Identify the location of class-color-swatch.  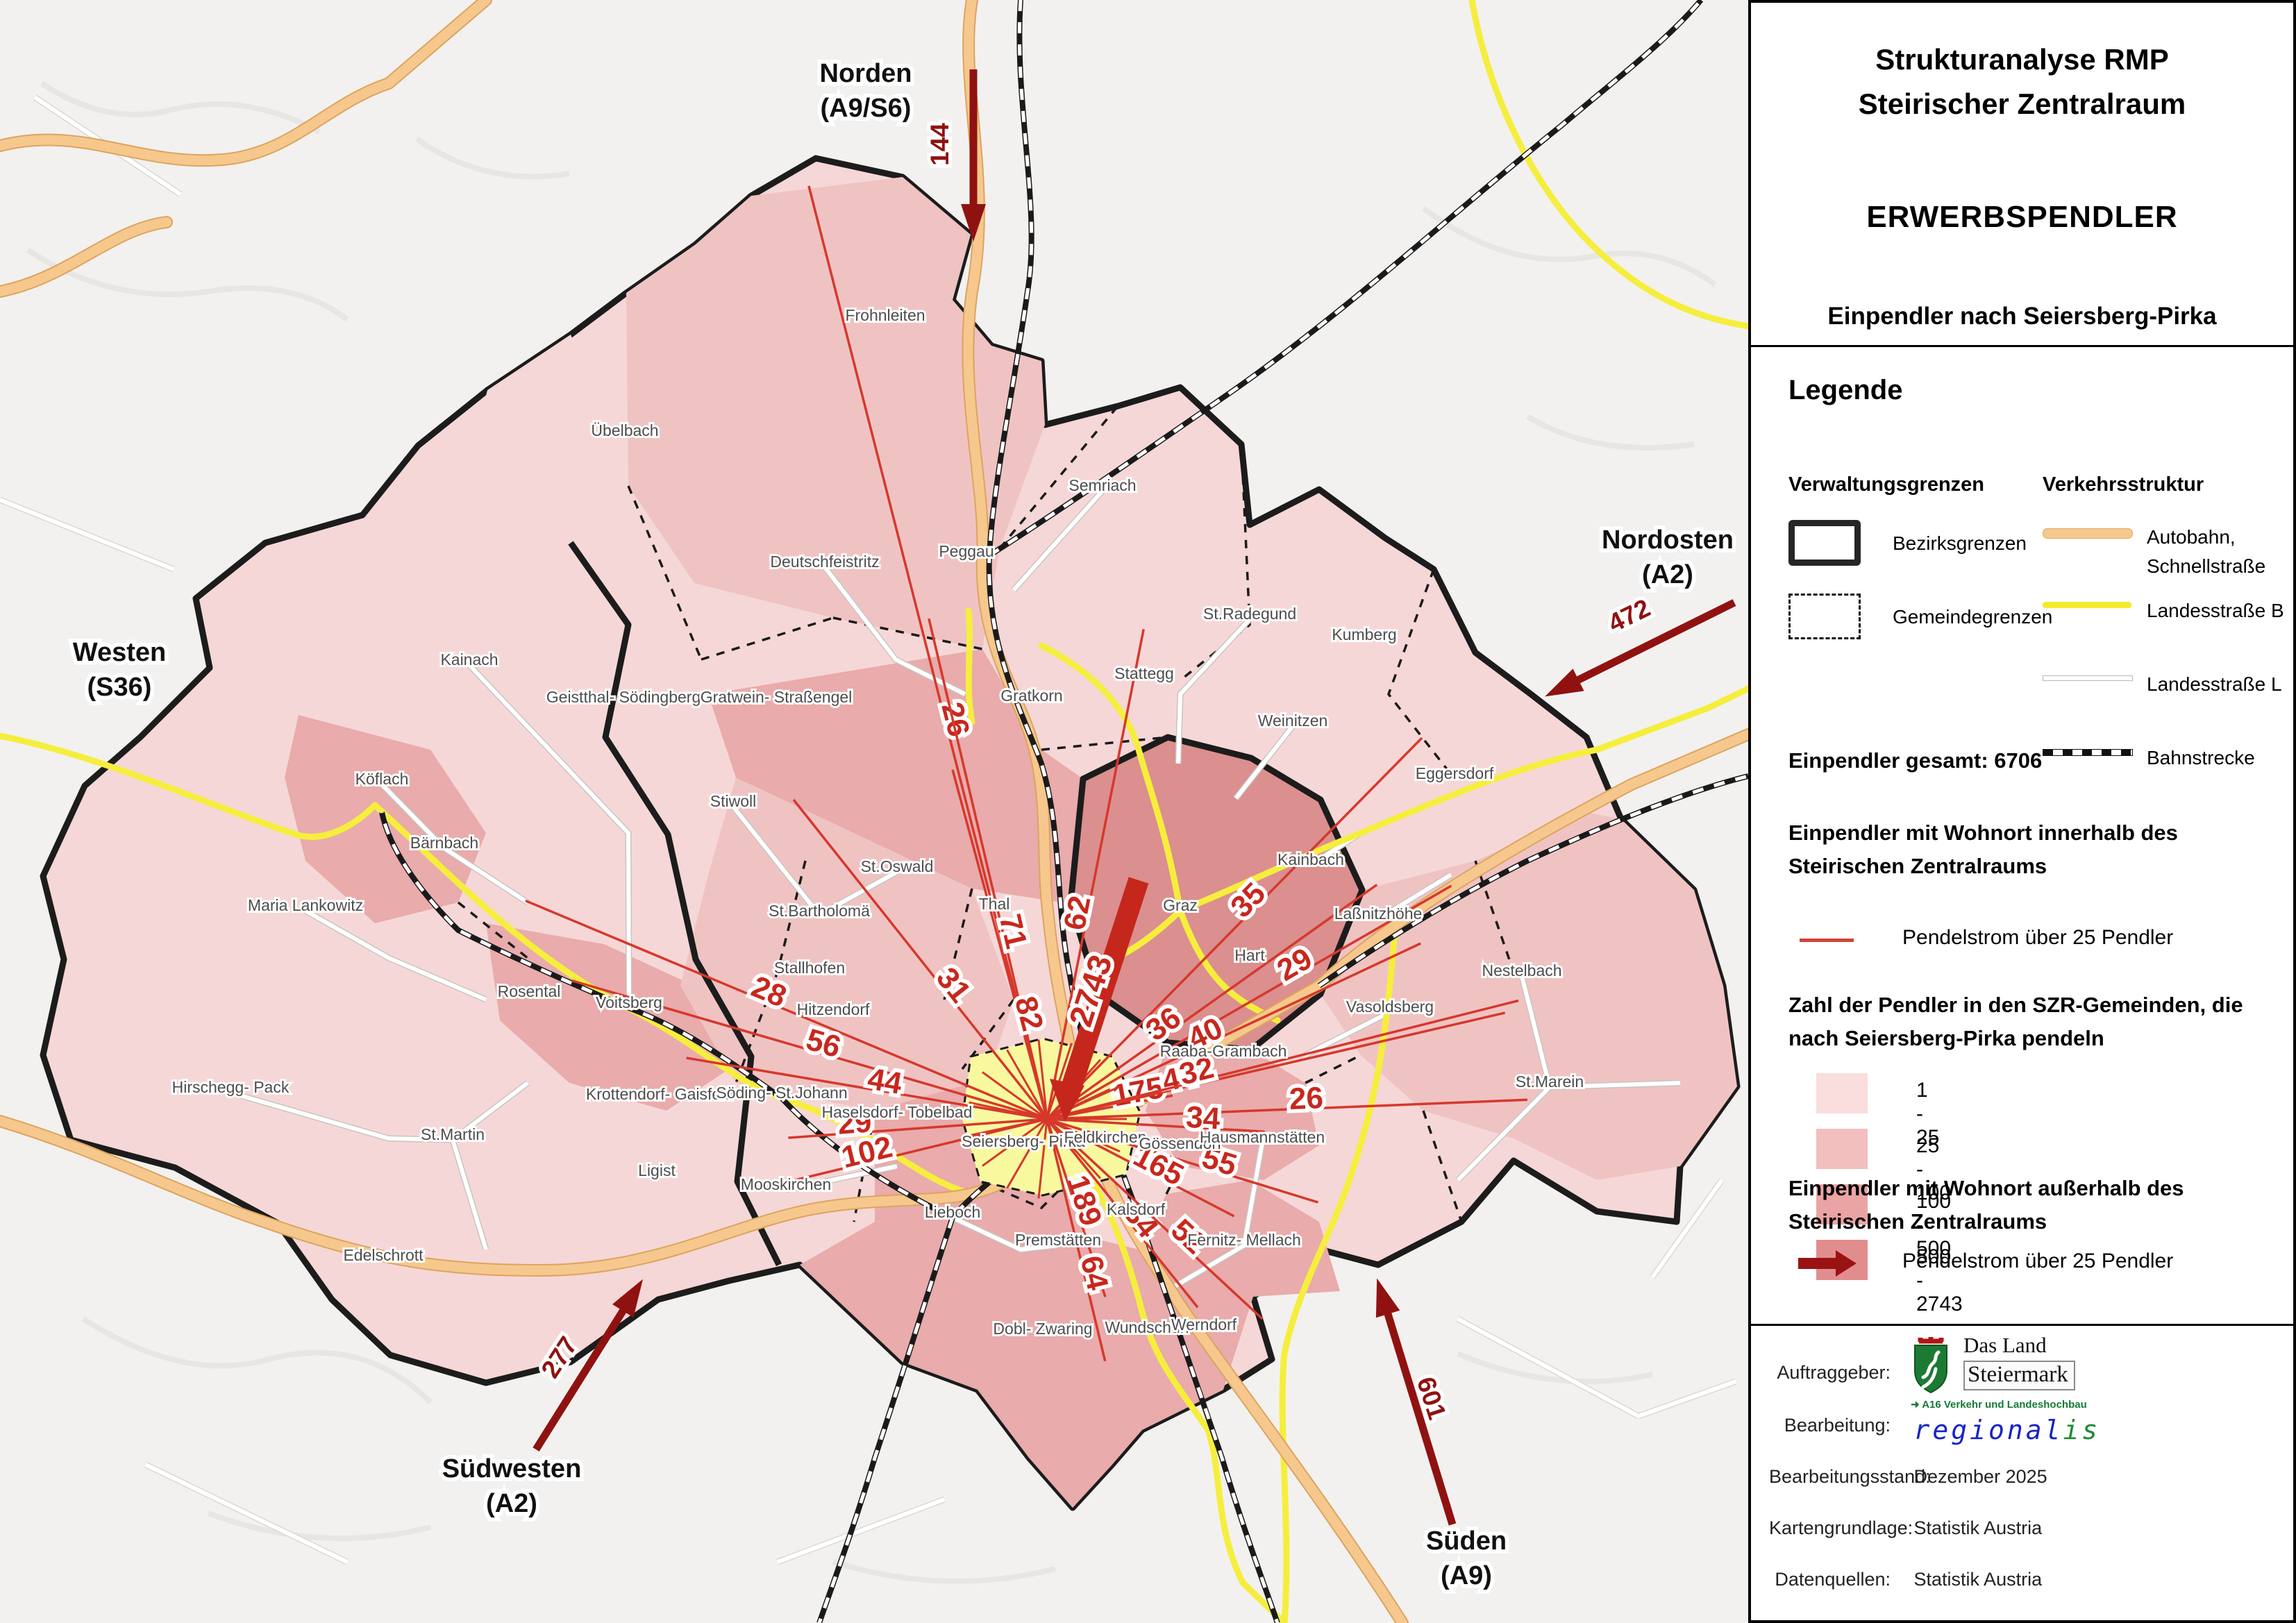
(1842, 1093).